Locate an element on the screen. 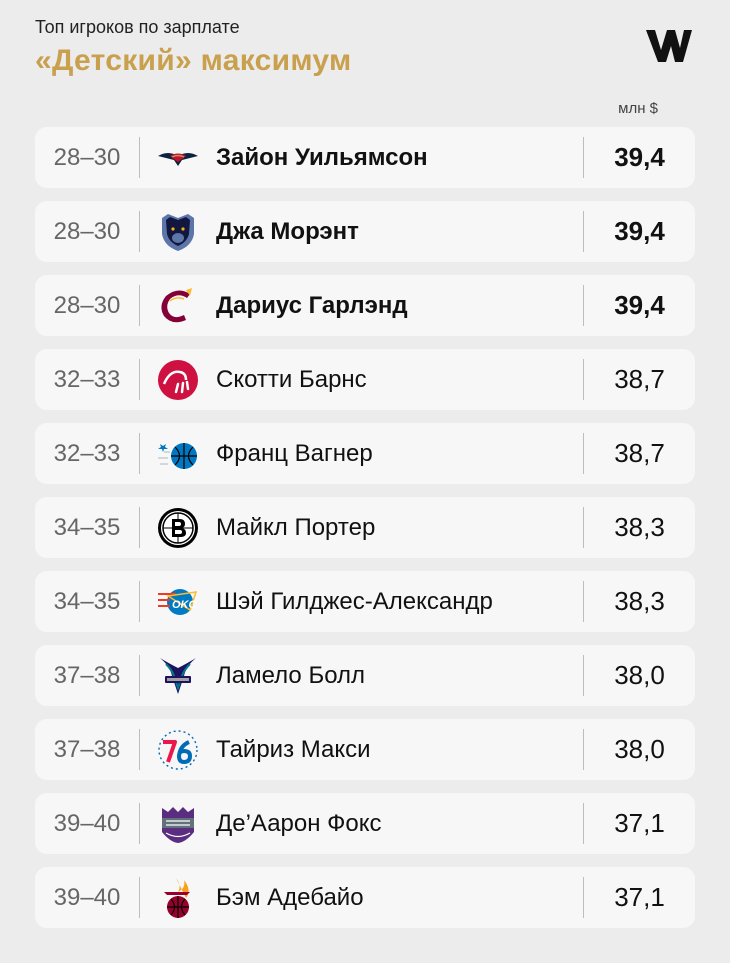 Image resolution: width=730 pixels, height=963 pixels. list-item: 32–33 Скотти Барнс 38,7 is located at coordinates (365, 379).